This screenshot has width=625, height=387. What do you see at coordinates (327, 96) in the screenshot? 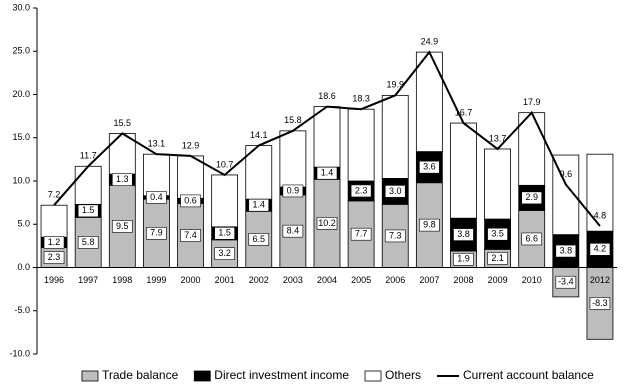
I see `data-label: 18.6` at bounding box center [327, 96].